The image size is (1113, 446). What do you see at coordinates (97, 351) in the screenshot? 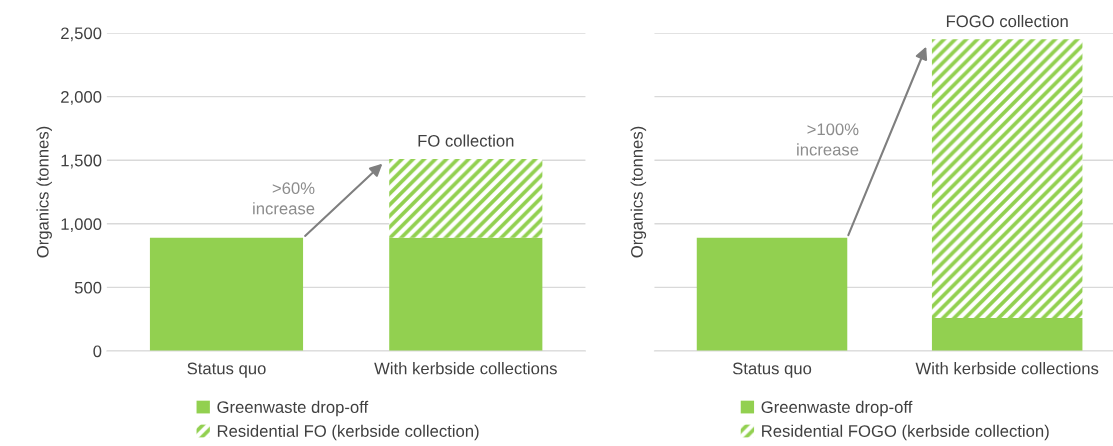
I see `y-tick-label: 0` at bounding box center [97, 351].